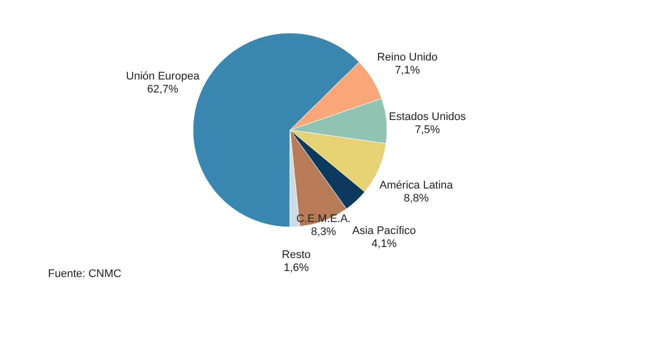  What do you see at coordinates (407, 70) in the screenshot?
I see `data-label: 7,1%` at bounding box center [407, 70].